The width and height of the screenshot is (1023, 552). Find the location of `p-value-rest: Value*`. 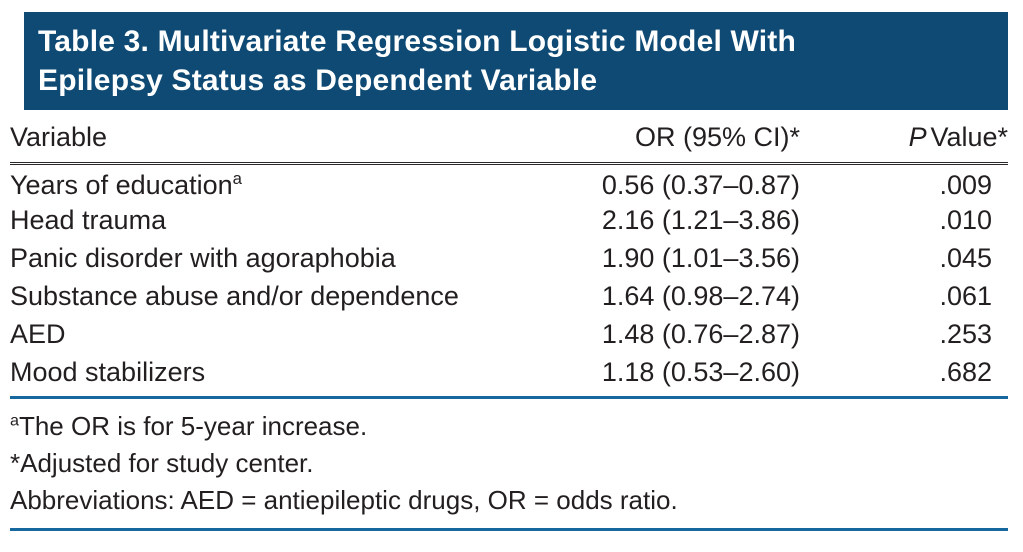

p-value-rest: Value* is located at coordinates (969, 137).